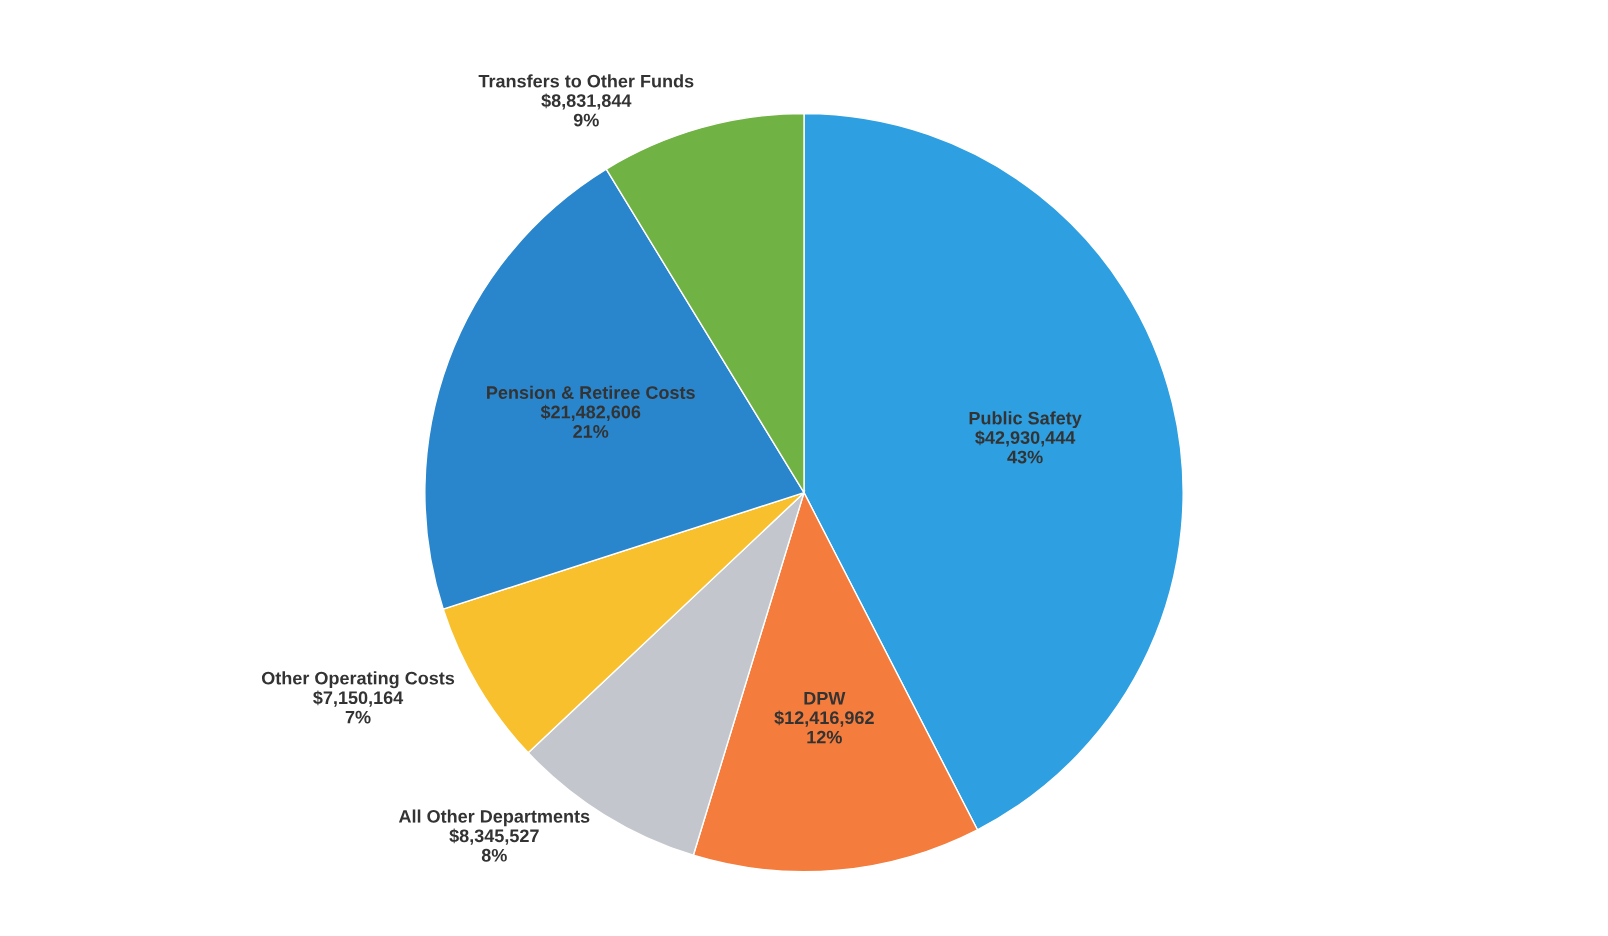  Describe the element at coordinates (494, 845) in the screenshot. I see `data-label: $8,345,527 8%` at that location.